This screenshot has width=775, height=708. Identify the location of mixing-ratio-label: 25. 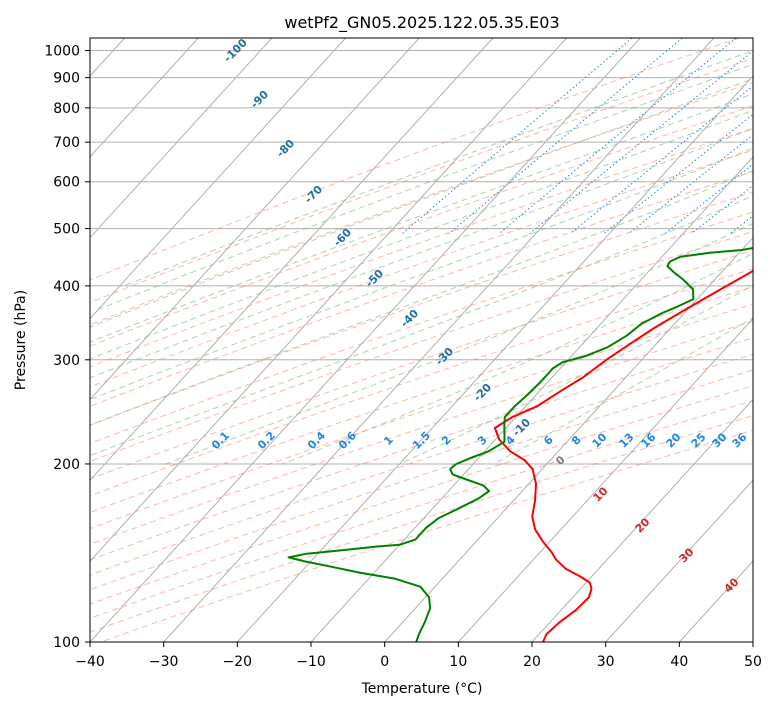
(699, 441).